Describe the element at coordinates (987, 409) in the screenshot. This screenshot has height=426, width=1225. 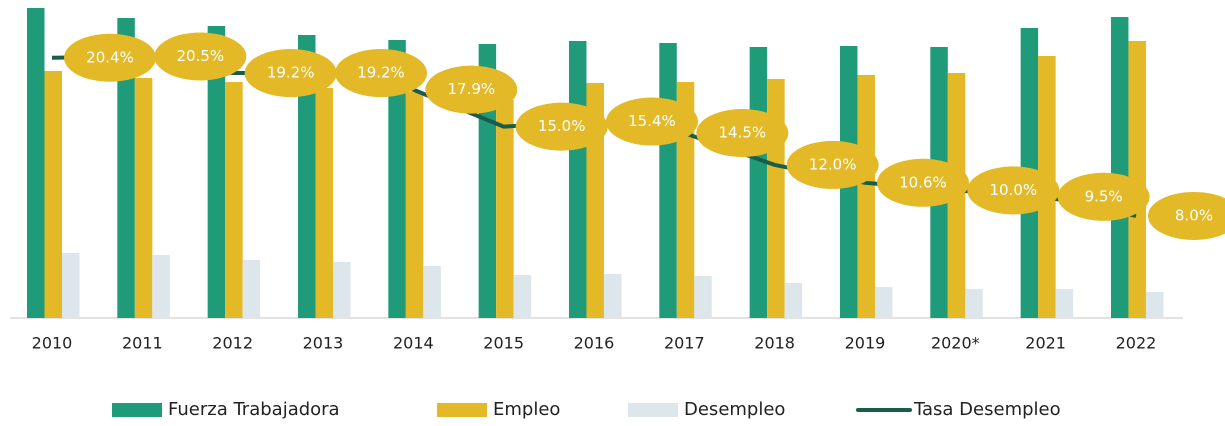
I see `legend-label: Tasa Desempleo` at that location.